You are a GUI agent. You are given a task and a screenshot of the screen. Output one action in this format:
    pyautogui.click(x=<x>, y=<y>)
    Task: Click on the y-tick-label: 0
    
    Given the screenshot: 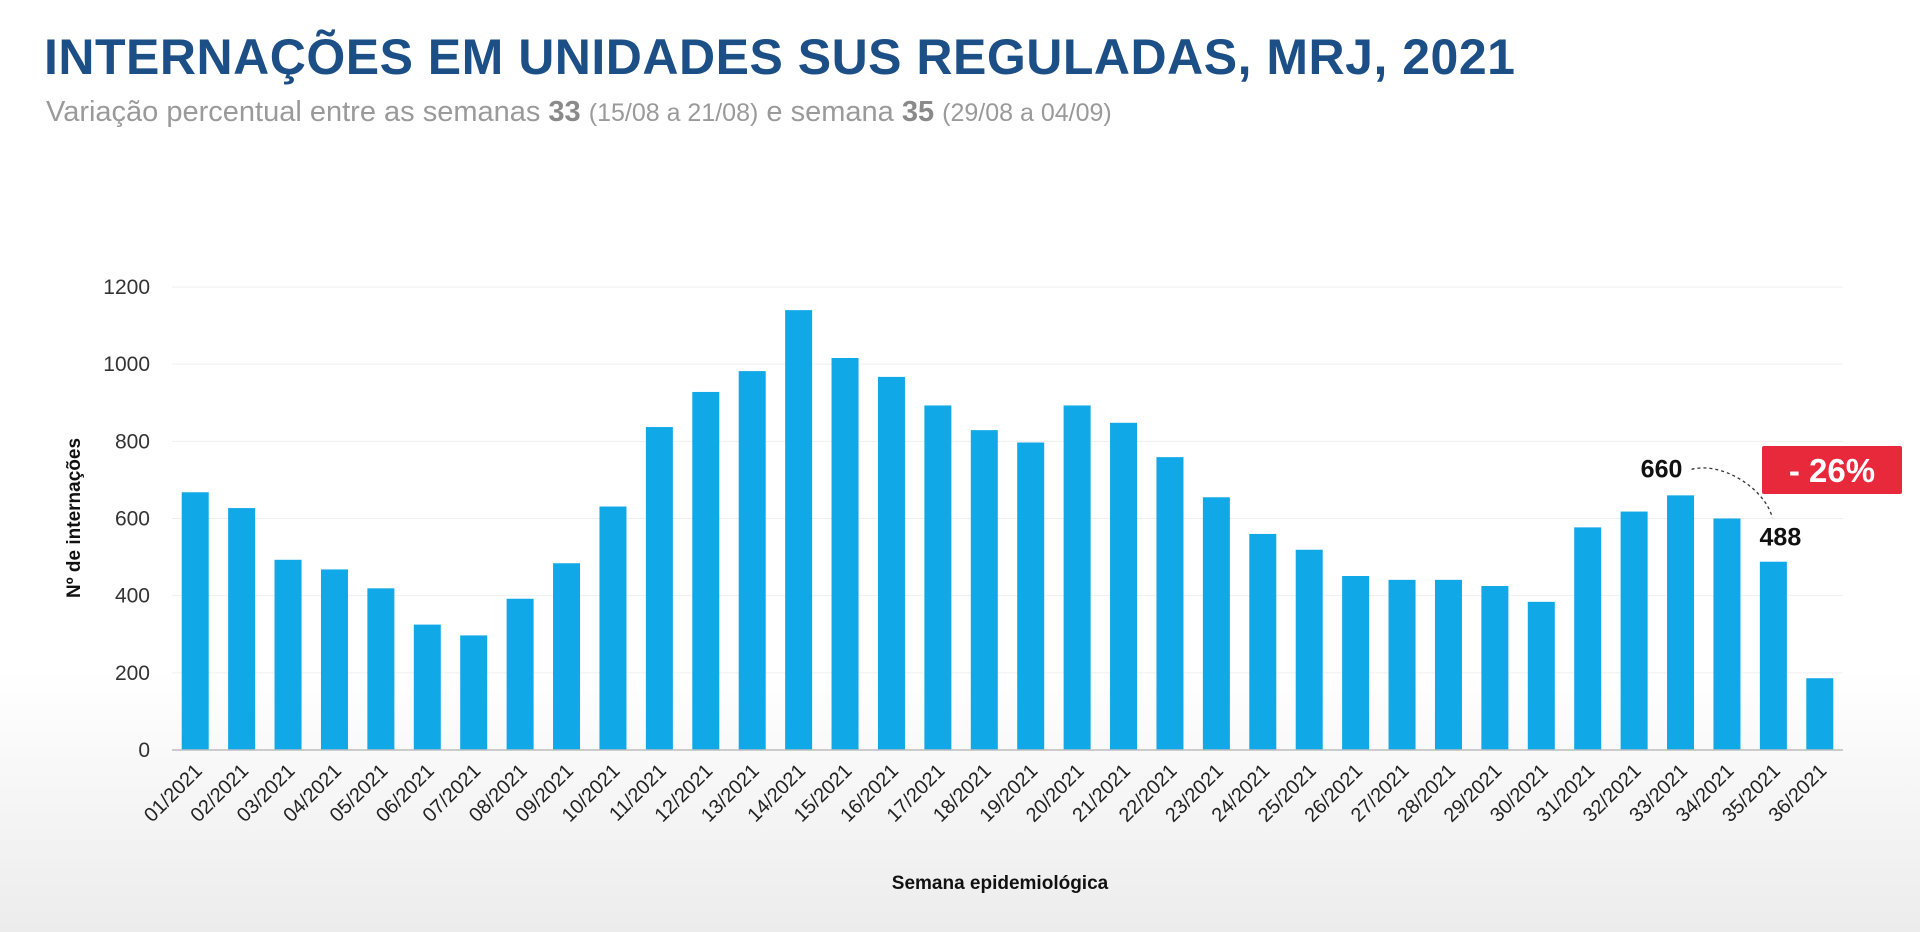 What is the action you would take?
    pyautogui.click(x=144, y=750)
    